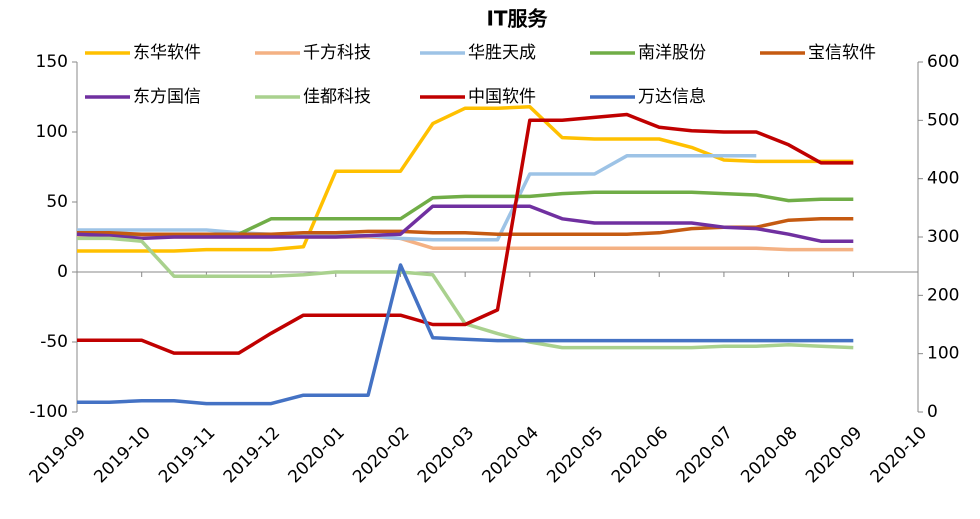  What do you see at coordinates (943, 62) in the screenshot?
I see `y2-tick-label: 600` at bounding box center [943, 62].